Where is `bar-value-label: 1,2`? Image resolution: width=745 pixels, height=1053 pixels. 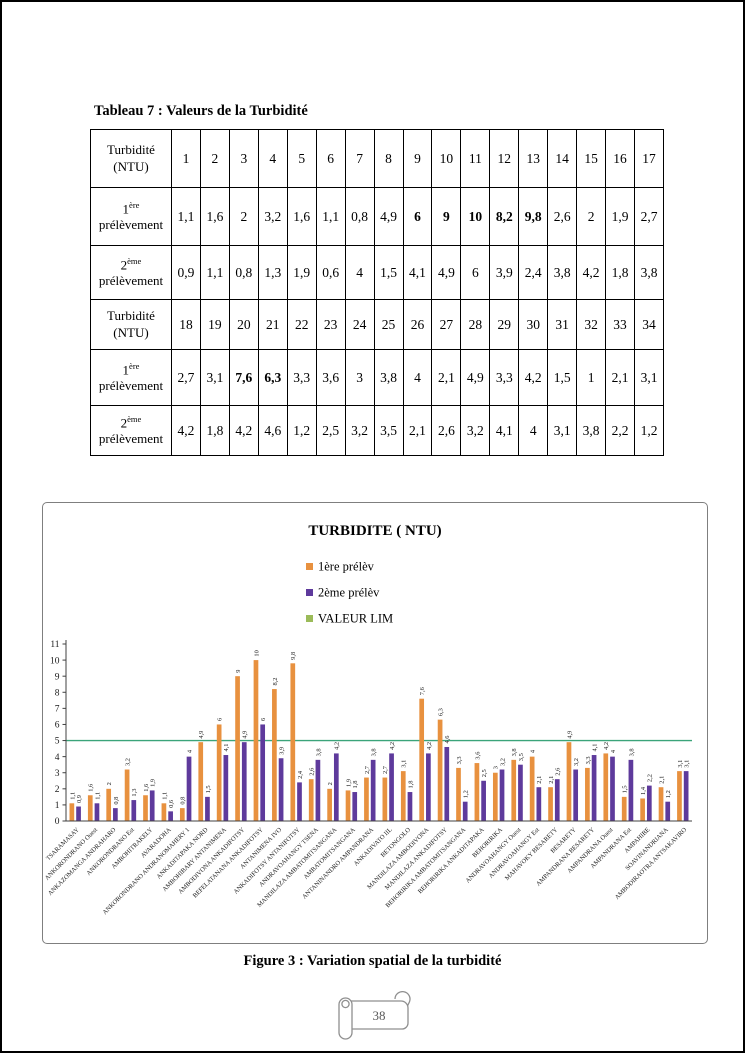
bar-value-label: 1,2 is located at coordinates (466, 794).